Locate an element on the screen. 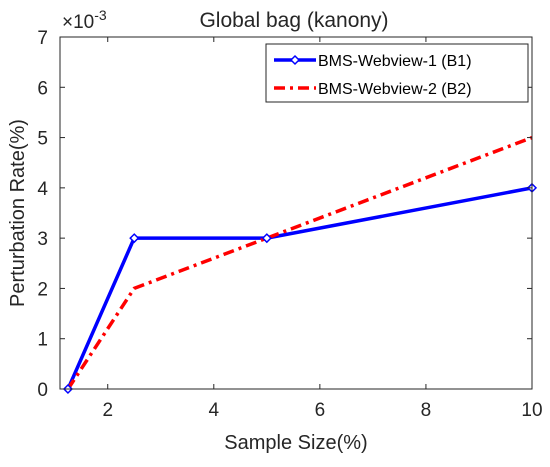 The width and height of the screenshot is (550, 467). y-tick-label: 2 is located at coordinates (42, 289).